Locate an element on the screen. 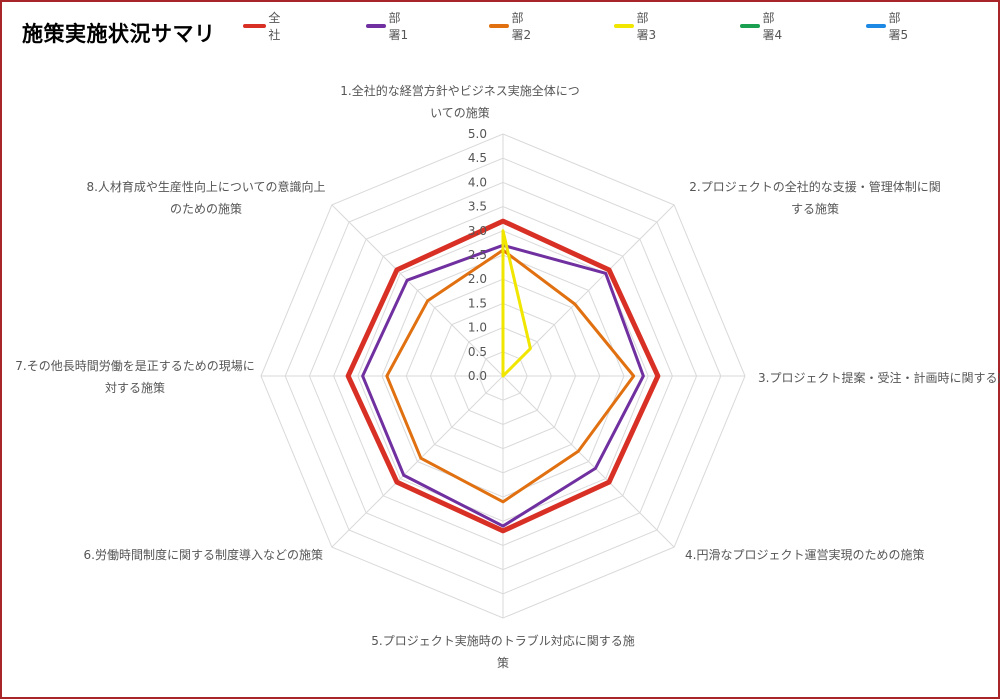  legend-label: 部署5 is located at coordinates (898, 26).